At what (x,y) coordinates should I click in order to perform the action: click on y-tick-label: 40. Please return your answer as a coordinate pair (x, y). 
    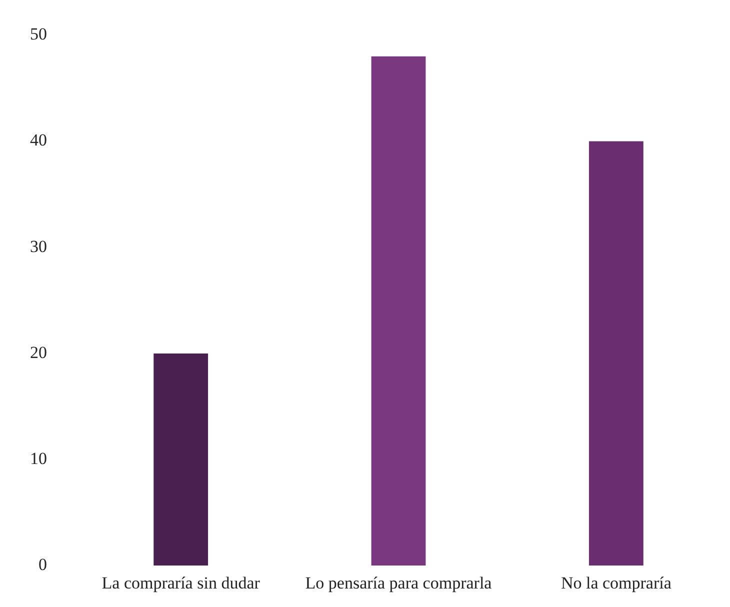
    Looking at the image, I should click on (38, 140).